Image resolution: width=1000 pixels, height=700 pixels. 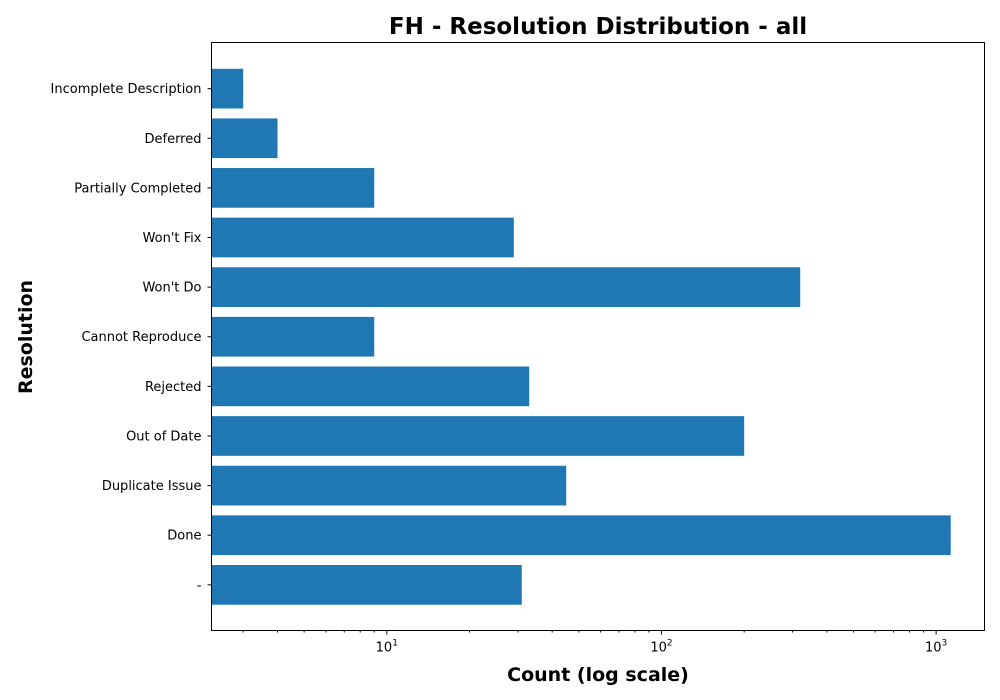 What do you see at coordinates (163, 436) in the screenshot?
I see `y-tick-label-3: Out of Date` at bounding box center [163, 436].